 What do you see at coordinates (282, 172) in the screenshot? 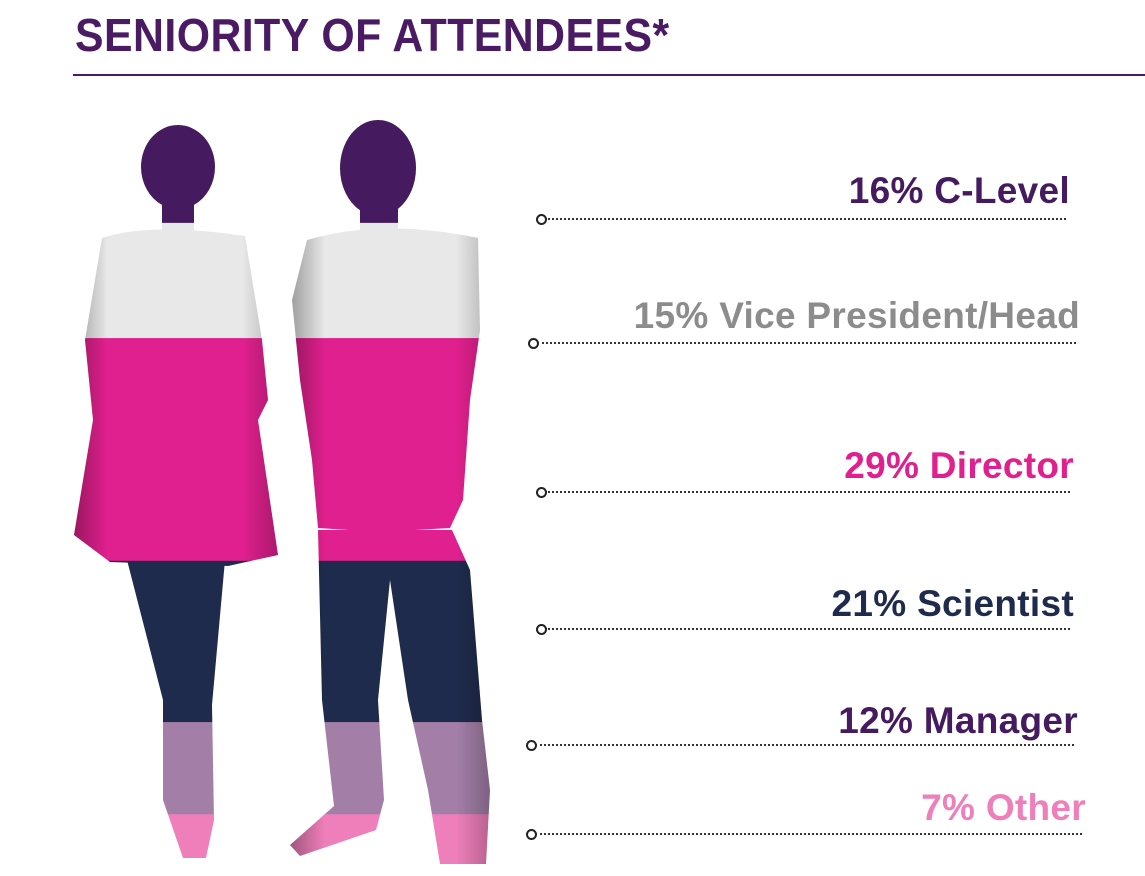
I see `band-c-level` at bounding box center [282, 172].